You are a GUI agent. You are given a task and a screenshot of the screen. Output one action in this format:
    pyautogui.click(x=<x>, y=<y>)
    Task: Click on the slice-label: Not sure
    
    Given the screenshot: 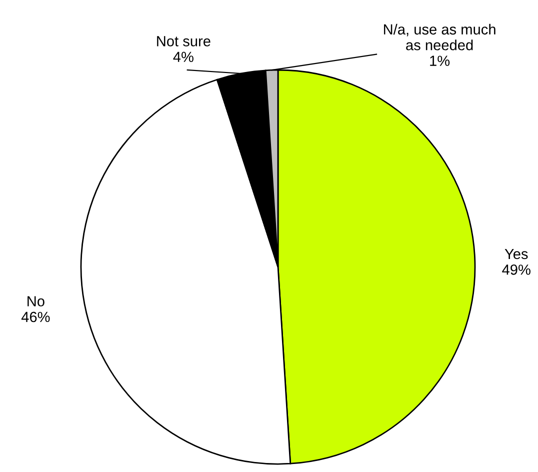 What is the action you would take?
    pyautogui.click(x=183, y=41)
    